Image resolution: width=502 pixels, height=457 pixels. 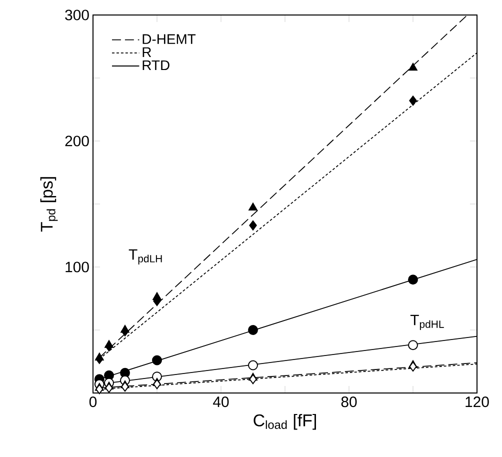 I want to click on x-tick-label: 120, so click(x=477, y=402).